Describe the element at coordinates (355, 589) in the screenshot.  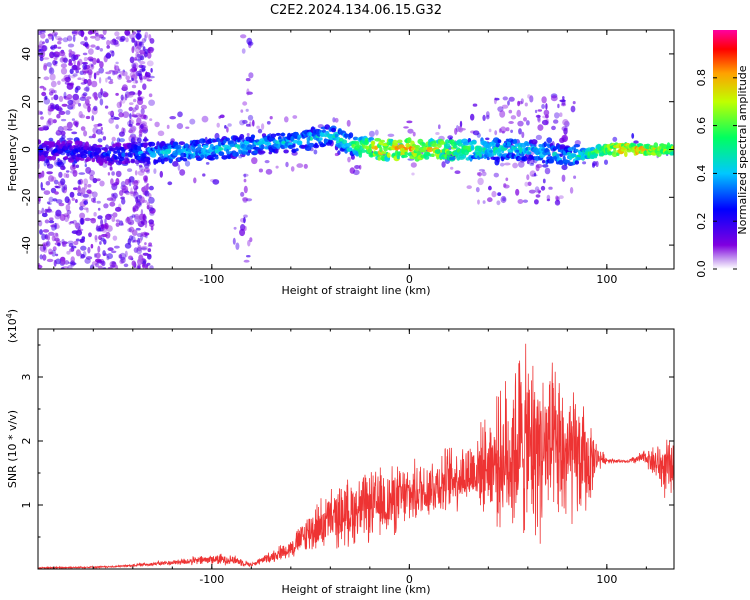
I see `bottom-x-axis-label: Height of straight line (km)` at that location.